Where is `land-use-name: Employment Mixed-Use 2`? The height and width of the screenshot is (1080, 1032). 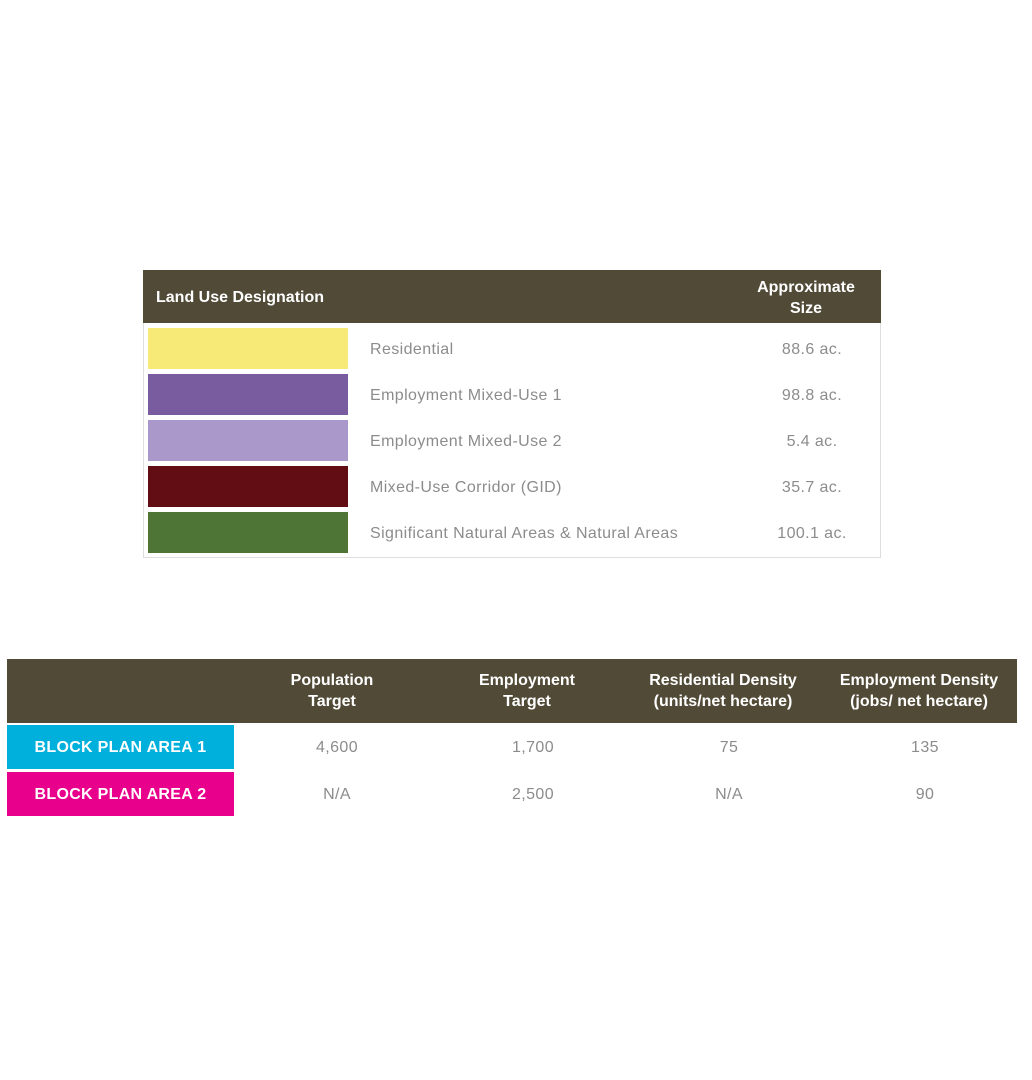
land-use-name: Employment Mixed-Use 2 is located at coordinates (466, 441).